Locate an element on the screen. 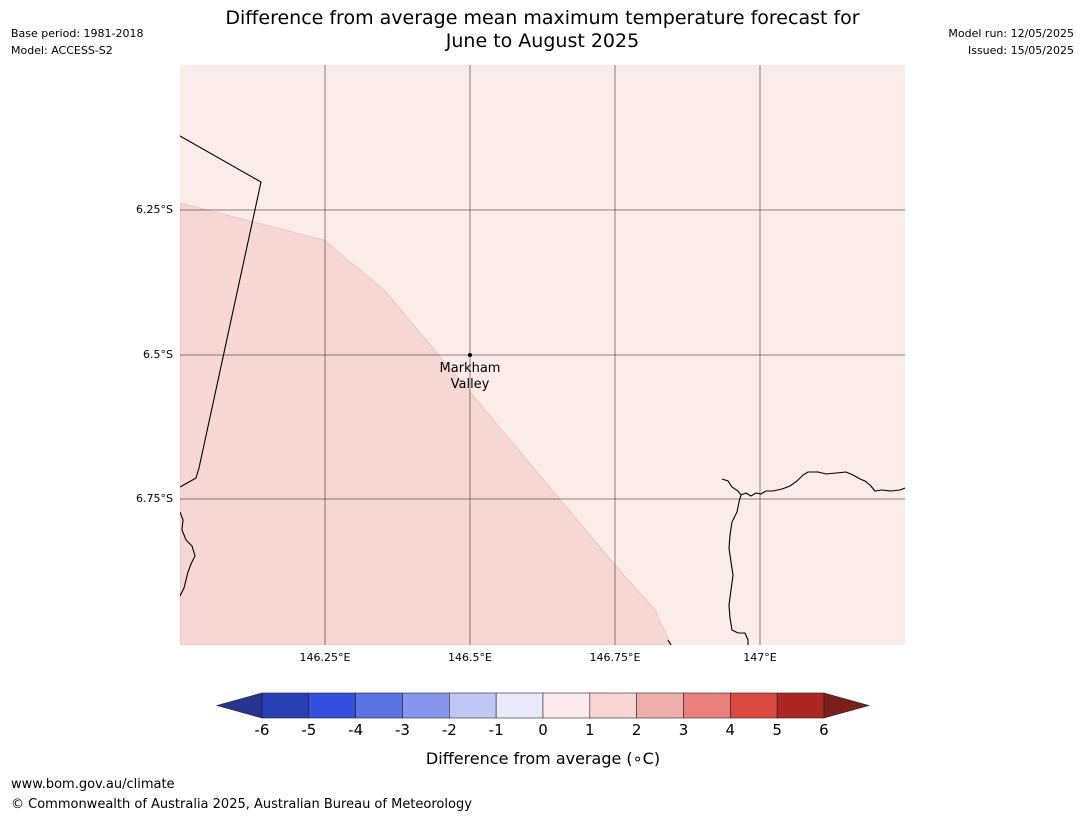  colorbar-min-arrow is located at coordinates (239, 705).